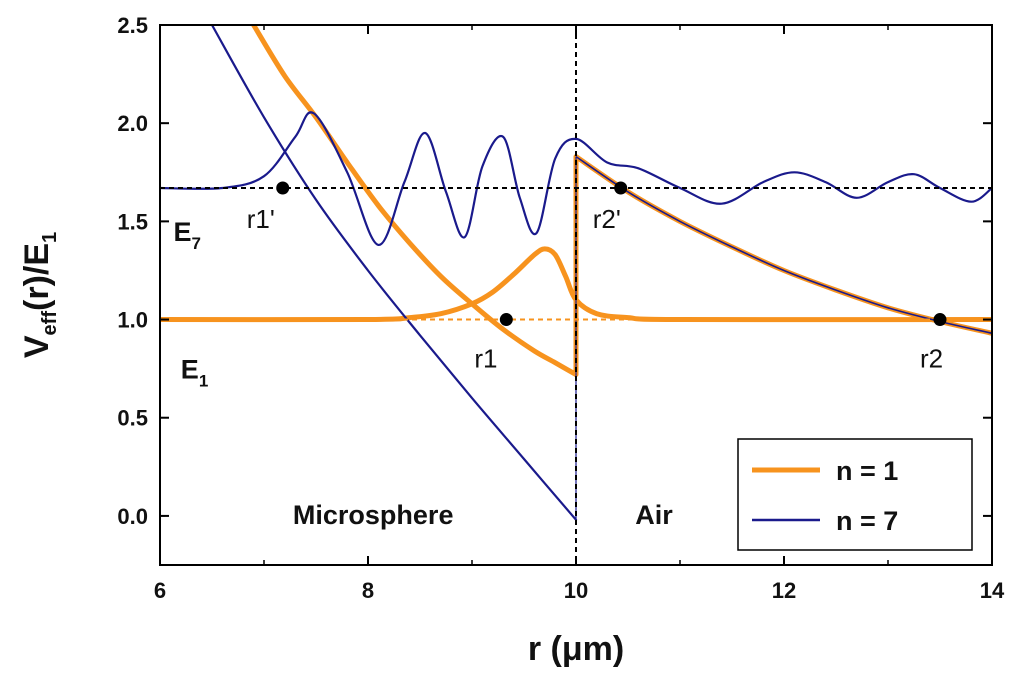  What do you see at coordinates (368, 590) in the screenshot?
I see `x-tick-label-1: 8` at bounding box center [368, 590].